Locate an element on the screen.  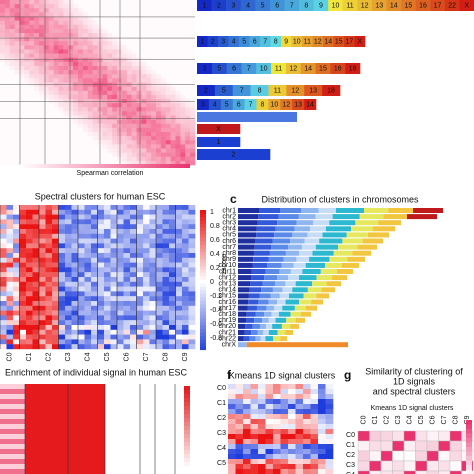
colorbar-tick: 0.2 is located at coordinates (215, 268).